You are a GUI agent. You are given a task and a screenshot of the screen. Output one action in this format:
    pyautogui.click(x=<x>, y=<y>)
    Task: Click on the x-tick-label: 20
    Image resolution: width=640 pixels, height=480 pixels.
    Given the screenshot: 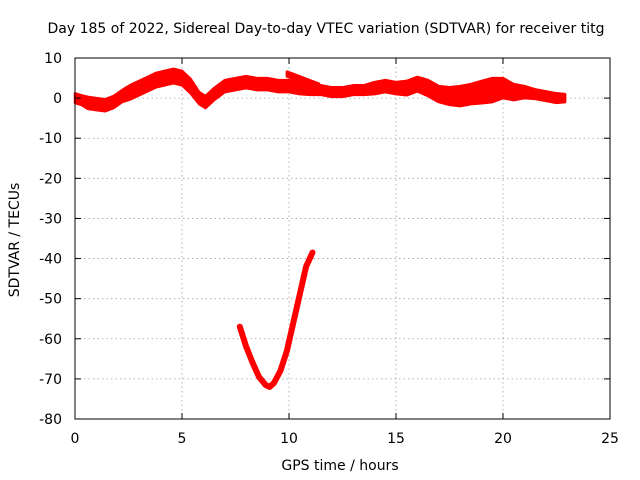 What is the action you would take?
    pyautogui.click(x=503, y=439)
    